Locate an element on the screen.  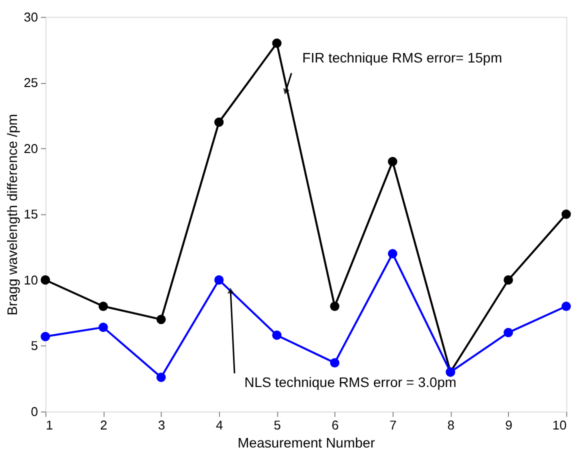
annotation: NLS technique RMS error = 3.0pm is located at coordinates (350, 382).